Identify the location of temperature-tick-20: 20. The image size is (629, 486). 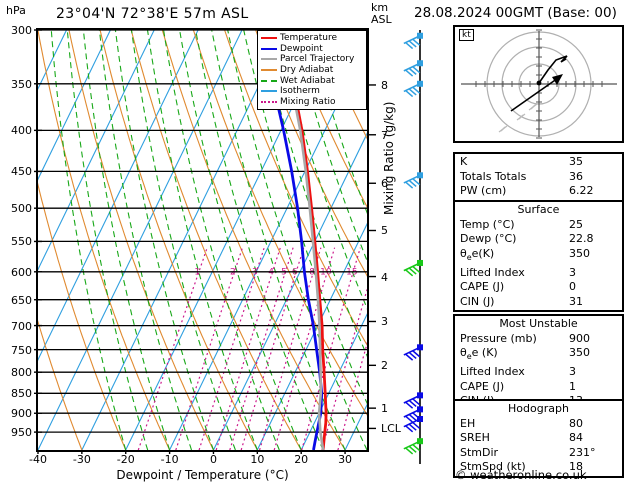
(301, 459).